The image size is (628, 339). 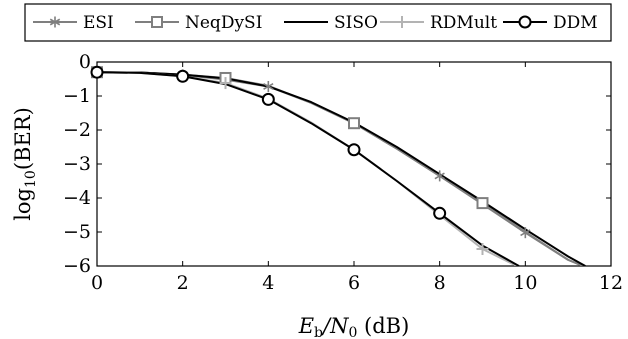 What do you see at coordinates (98, 23) in the screenshot?
I see `legend-label: ESI` at bounding box center [98, 23].